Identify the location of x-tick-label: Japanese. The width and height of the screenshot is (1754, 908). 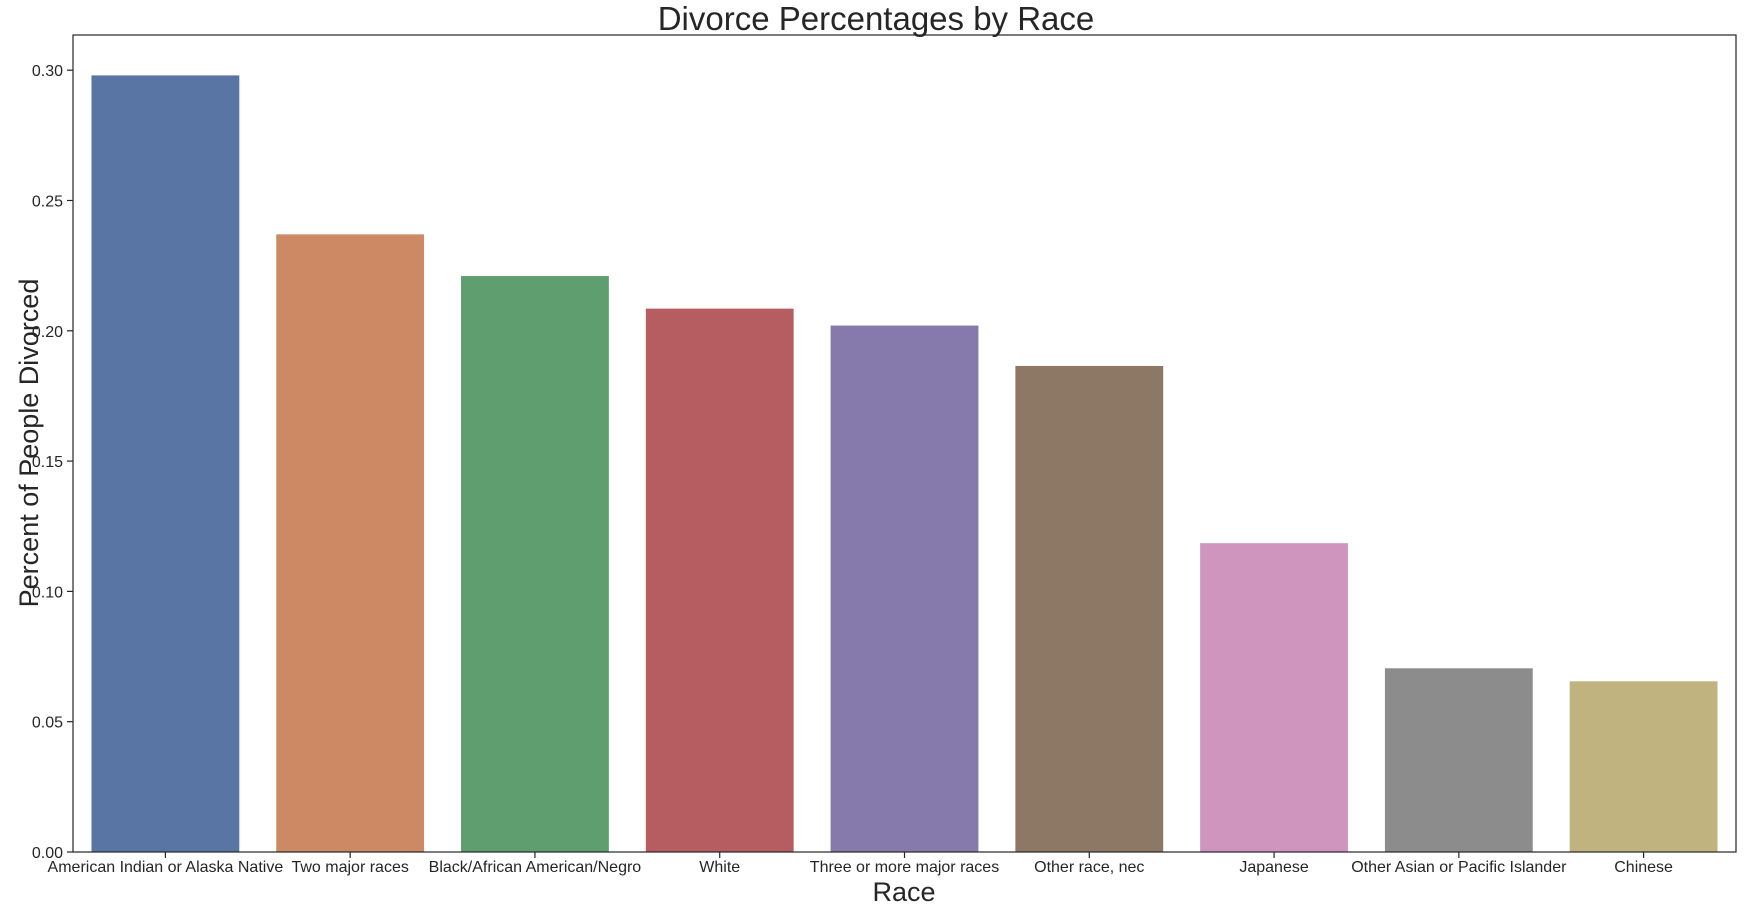
(1273, 867).